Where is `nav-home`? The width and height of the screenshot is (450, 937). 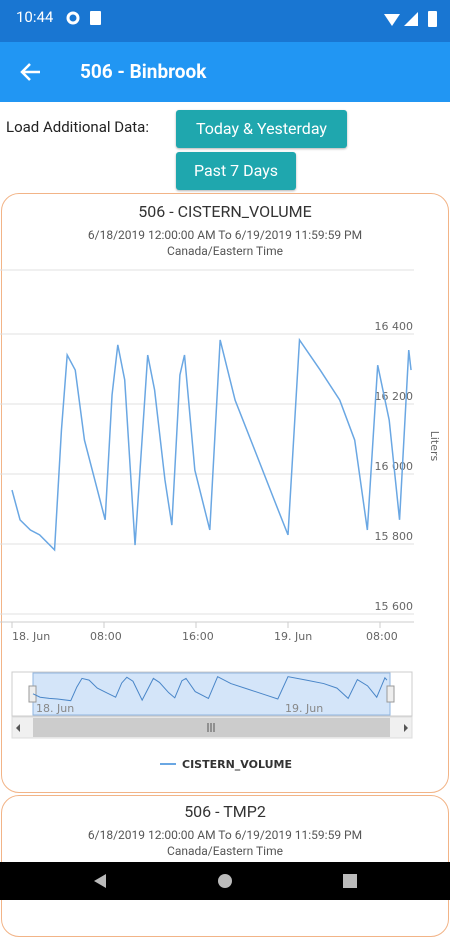 nav-home is located at coordinates (225, 881).